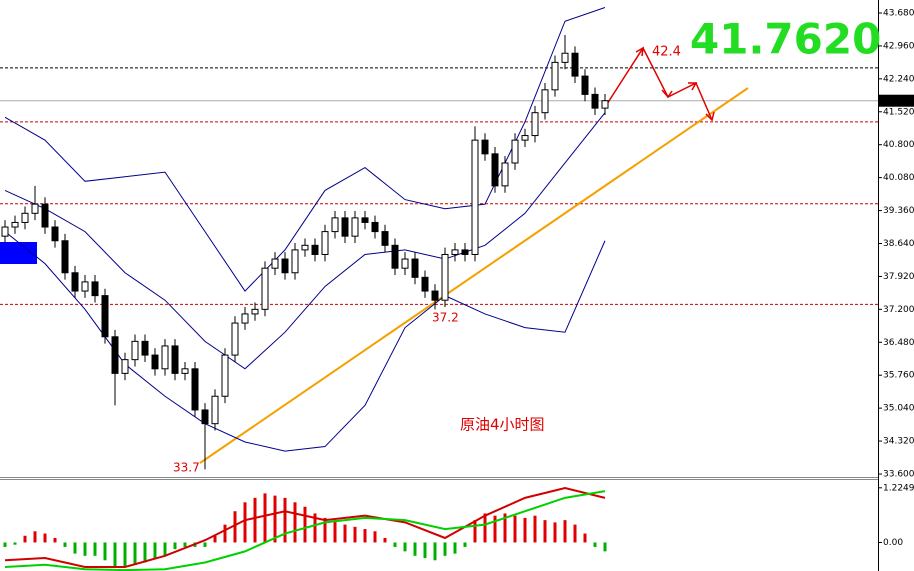  I want to click on highlight-box, so click(18, 253).